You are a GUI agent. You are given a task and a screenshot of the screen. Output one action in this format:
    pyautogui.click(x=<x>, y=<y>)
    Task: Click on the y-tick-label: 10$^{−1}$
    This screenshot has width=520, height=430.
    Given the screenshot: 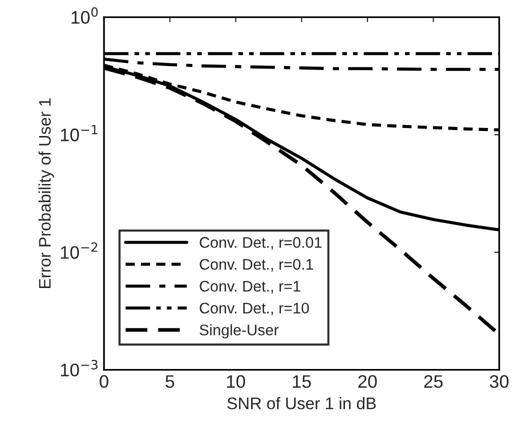 What is the action you would take?
    pyautogui.click(x=79, y=133)
    